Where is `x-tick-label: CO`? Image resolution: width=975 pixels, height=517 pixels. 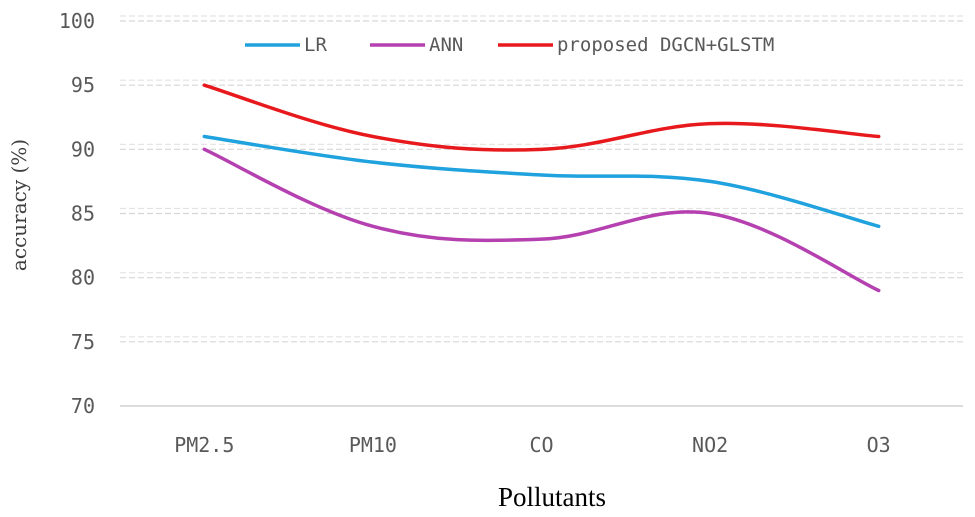 x-tick-label: CO is located at coordinates (541, 445).